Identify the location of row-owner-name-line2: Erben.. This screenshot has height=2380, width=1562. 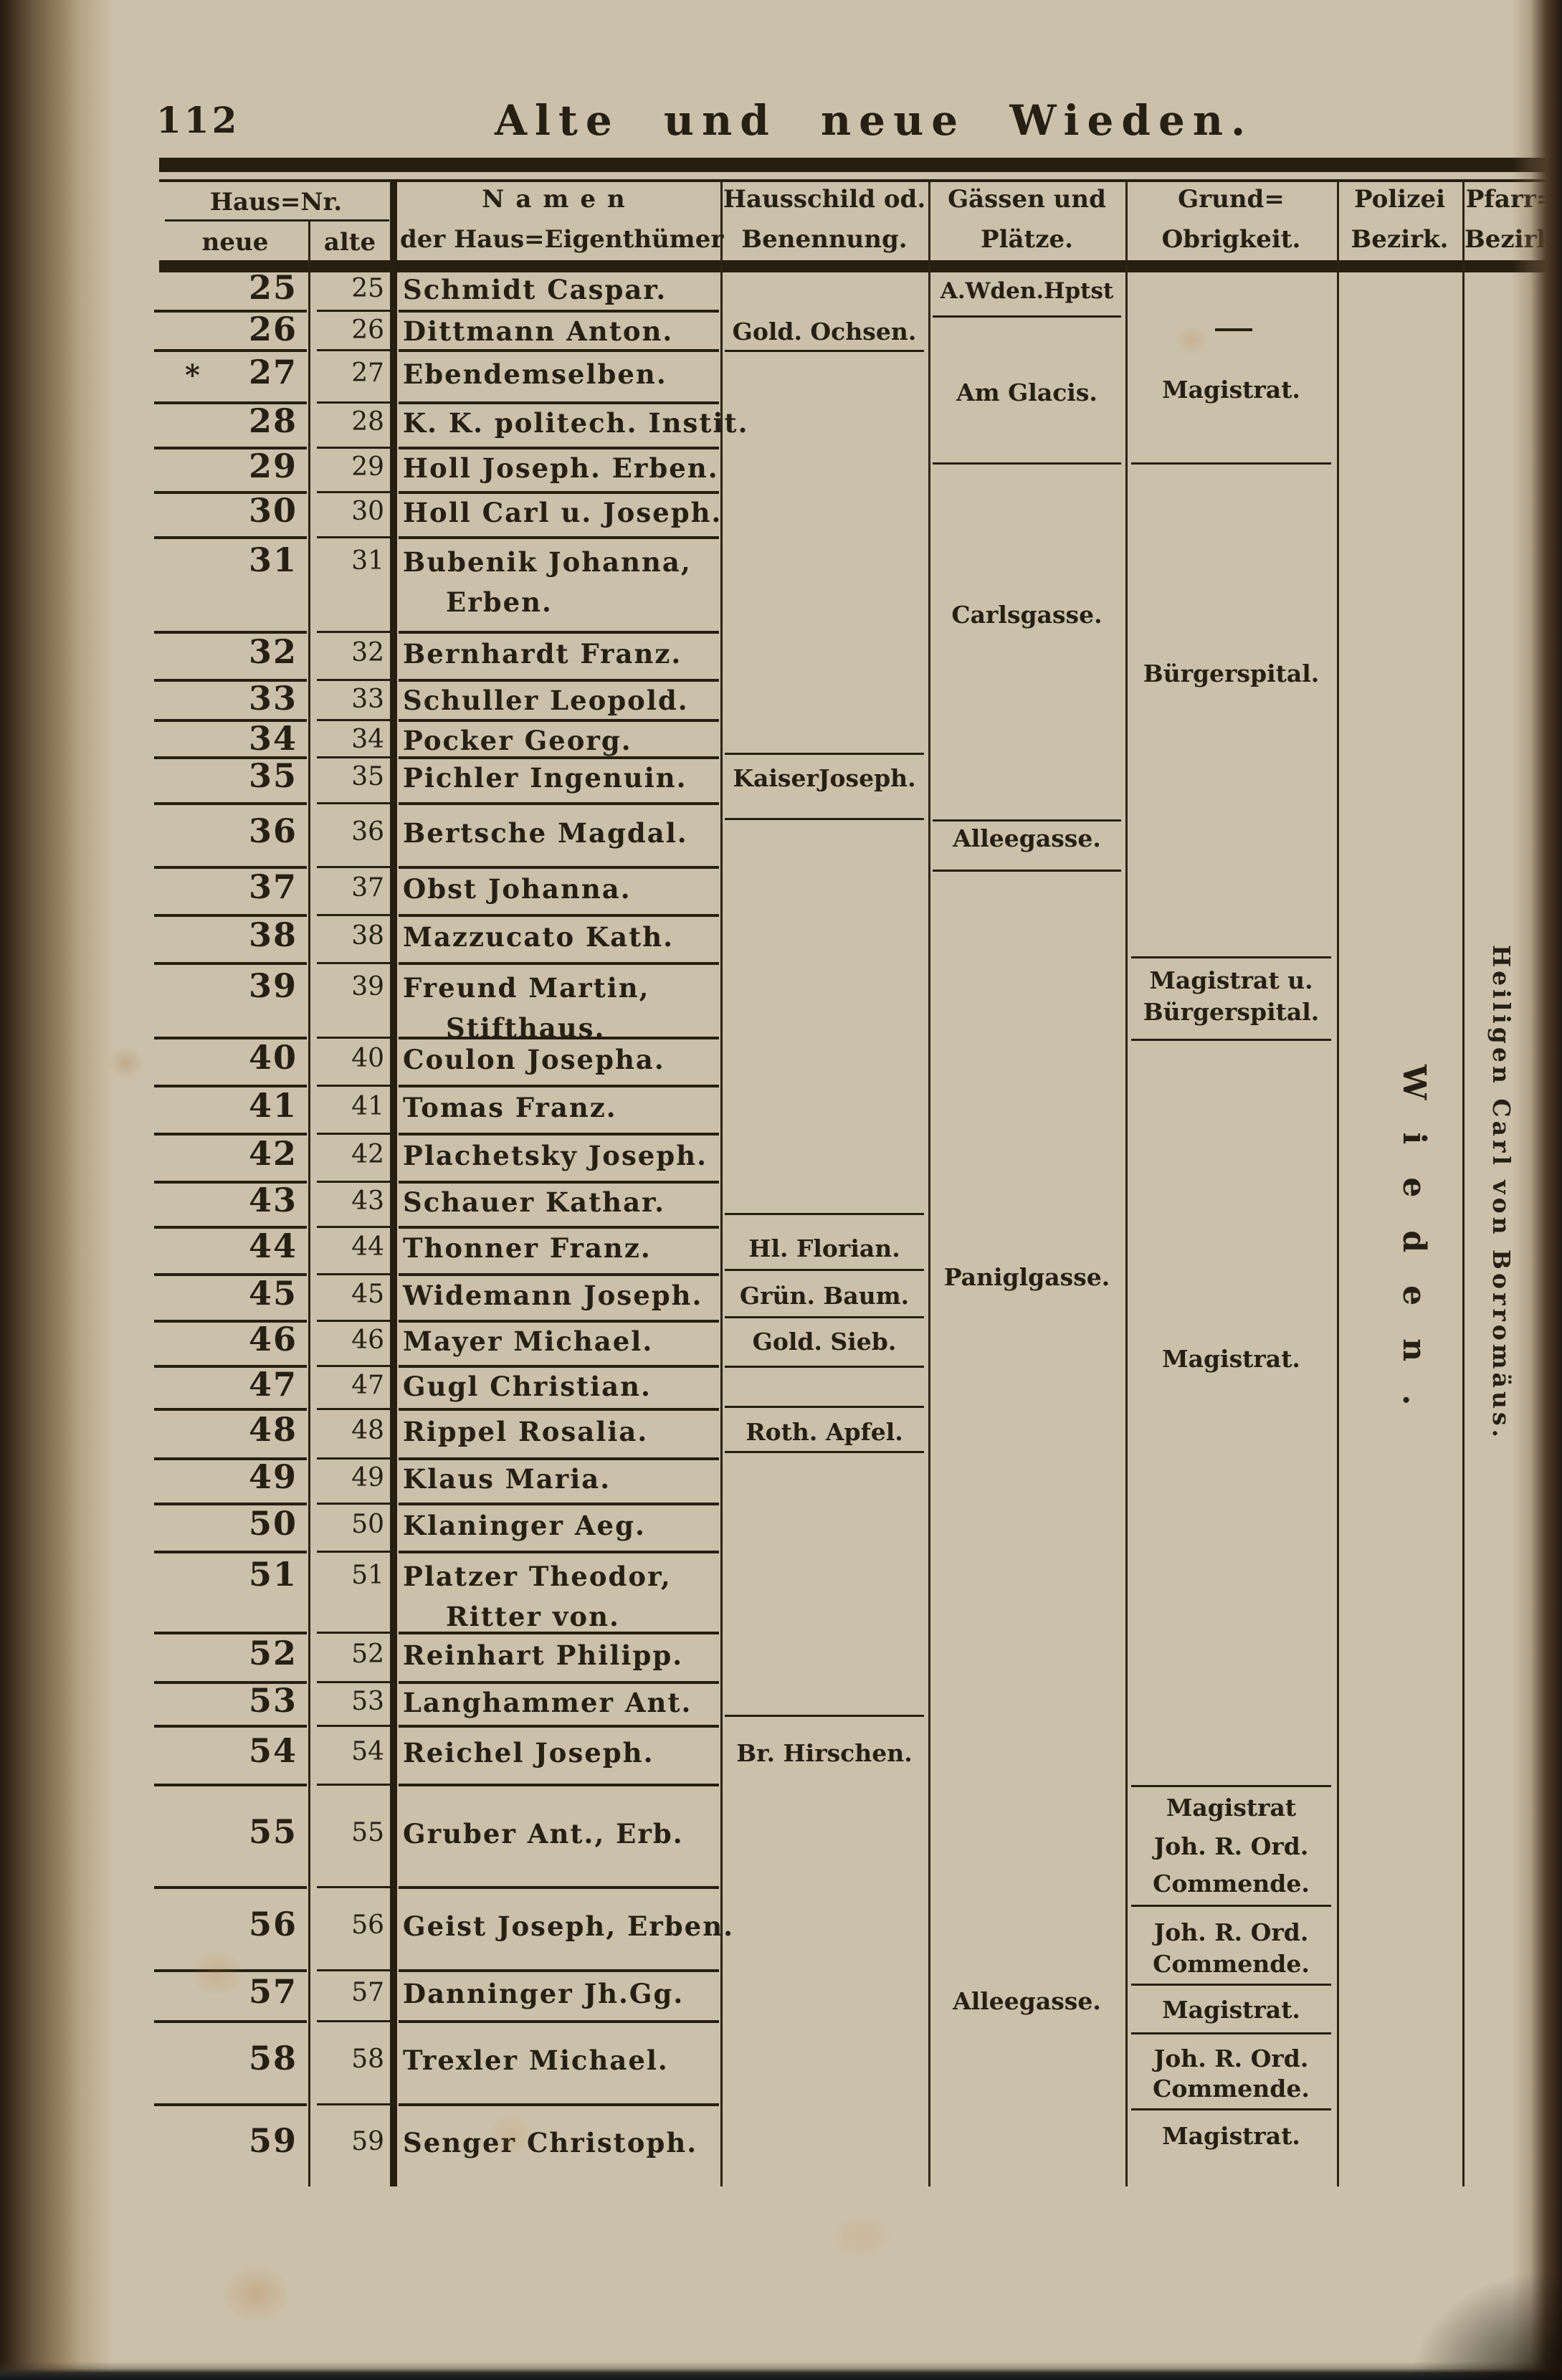
(500, 602).